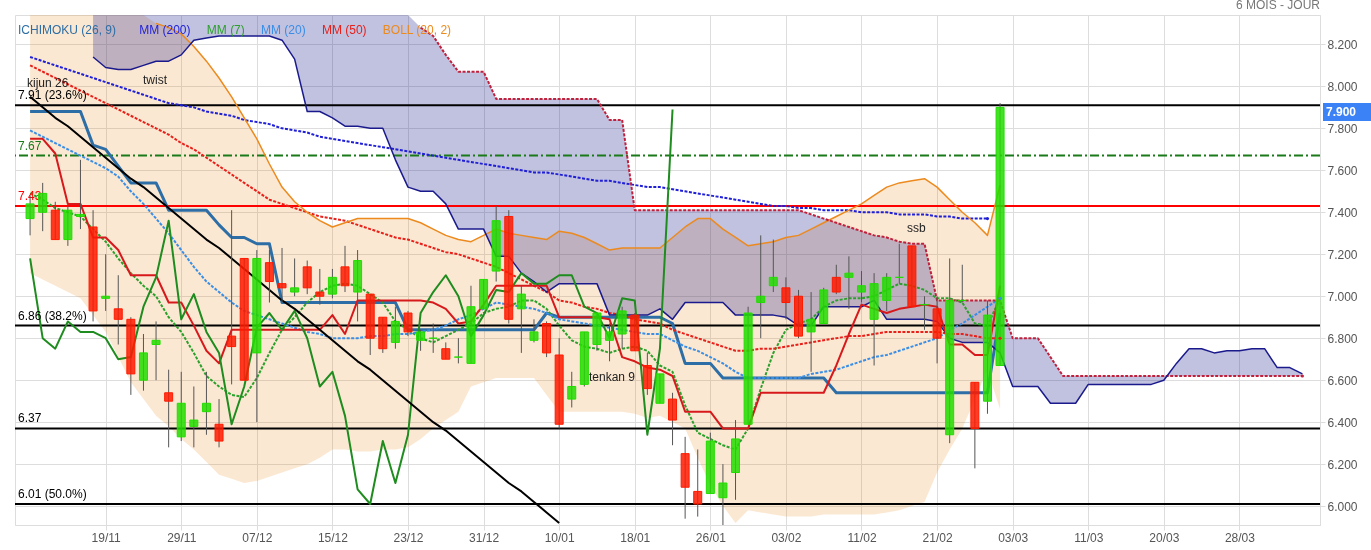  Describe the element at coordinates (408, 537) in the screenshot. I see `x-tick-label: 23/12` at that location.